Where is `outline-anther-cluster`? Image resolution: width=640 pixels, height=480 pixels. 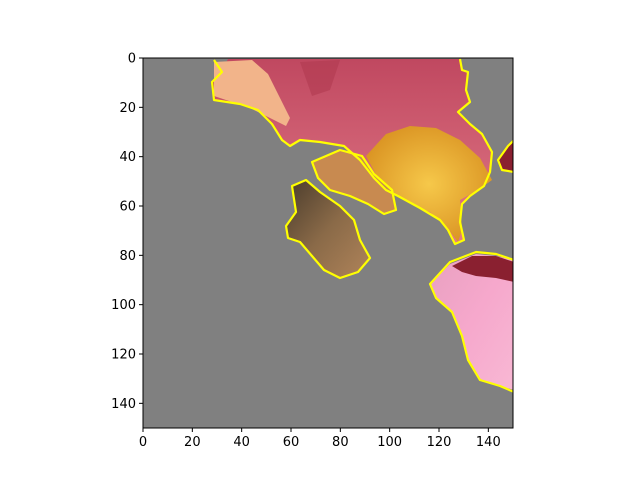
outline-anther-cluster is located at coordinates (354, 182).